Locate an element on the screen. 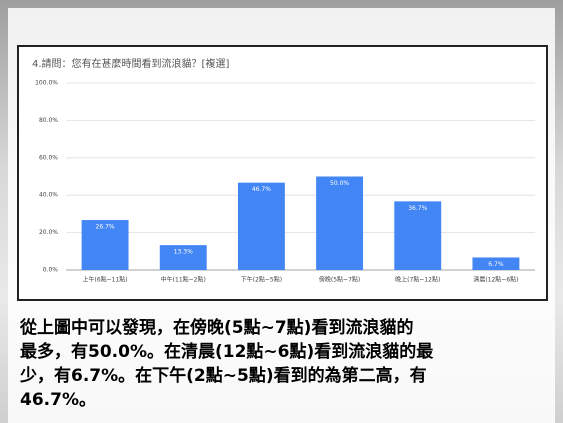  x-tick-label: 傍晚(5點~7點) is located at coordinates (339, 280).